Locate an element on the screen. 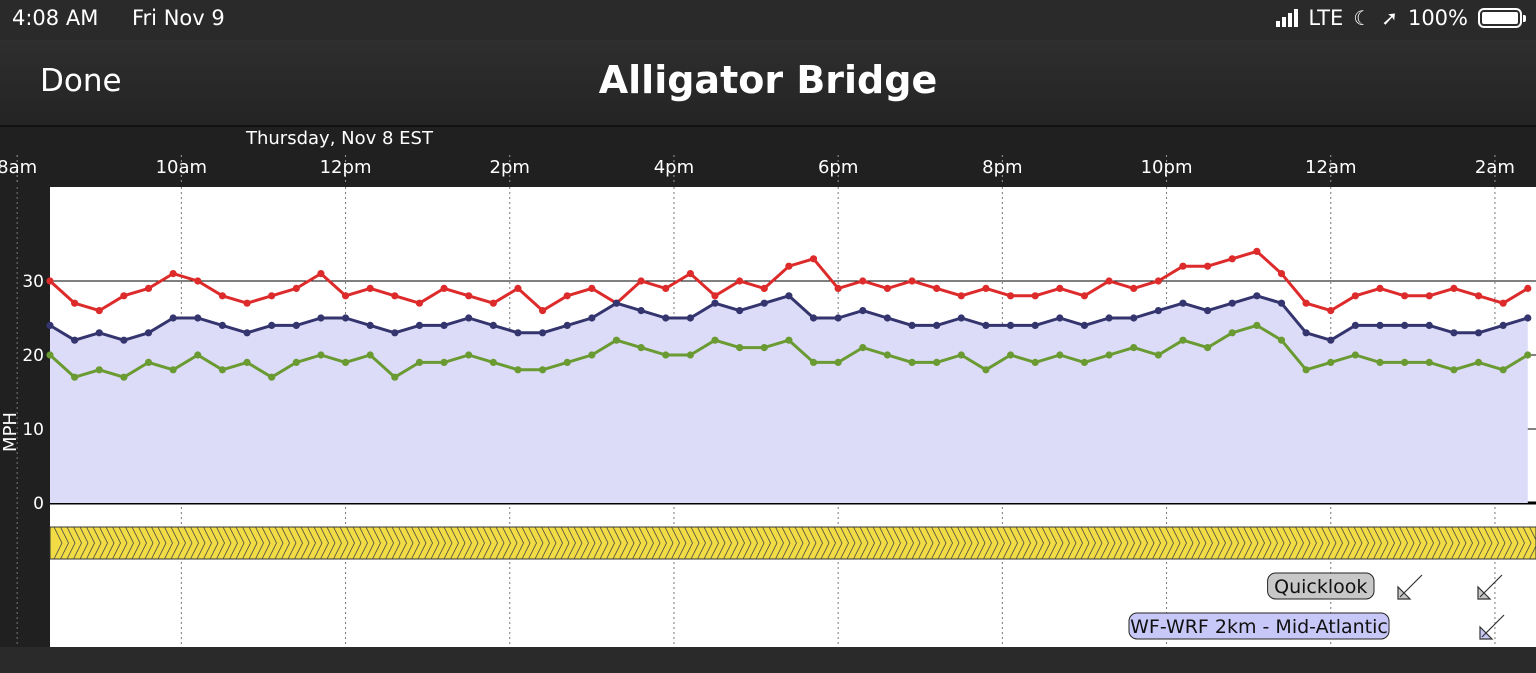 This screenshot has height=673, width=1536. status-bar: 4:08 AM Fri Nov 9 LTE ☾ ➚ 100% is located at coordinates (768, 20).